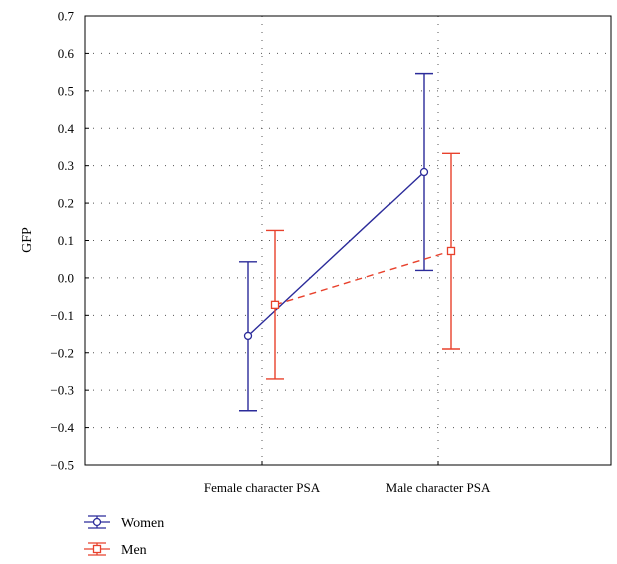 The width and height of the screenshot is (617, 564). Describe the element at coordinates (347, 478) in the screenshot. I see `x-axis: Female character PSA Male character PSA` at that location.